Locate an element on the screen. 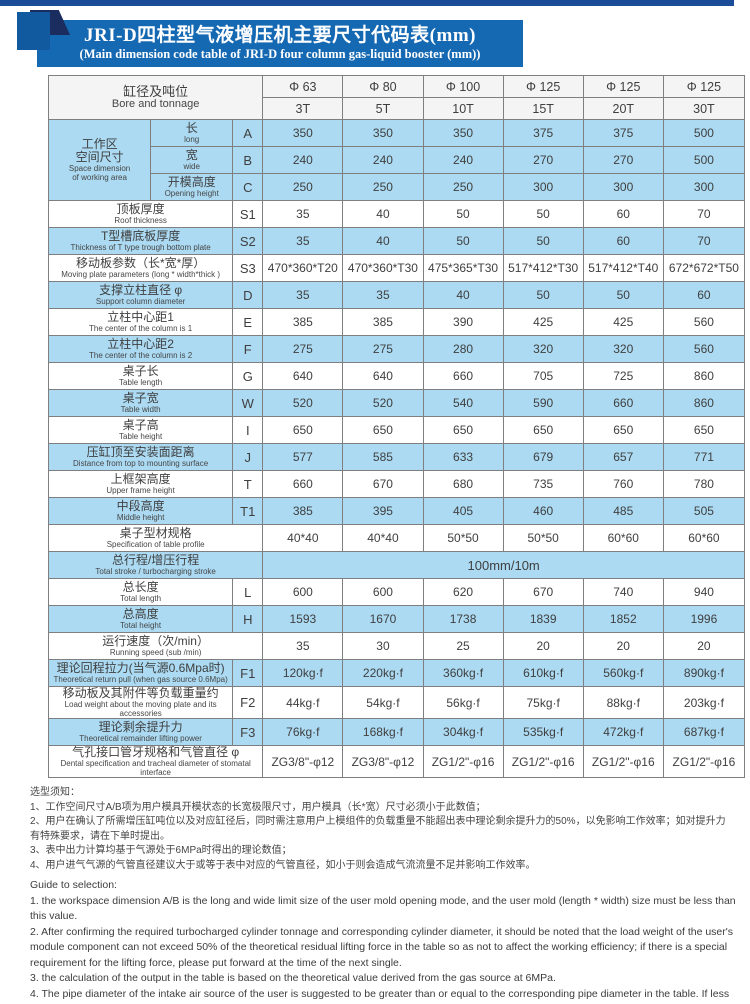 Image resolution: width=750 pixels, height=1004 pixels. label-zh: 开模高度 is located at coordinates (191, 182).